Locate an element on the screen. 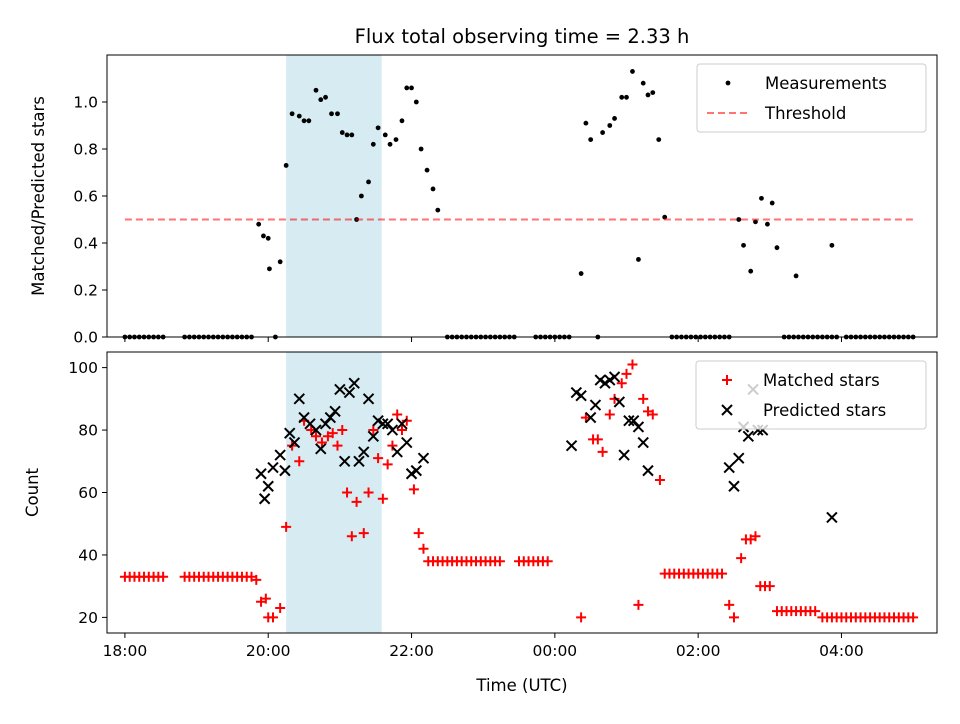  legend-label-threshold: Threshold is located at coordinates (805, 113).